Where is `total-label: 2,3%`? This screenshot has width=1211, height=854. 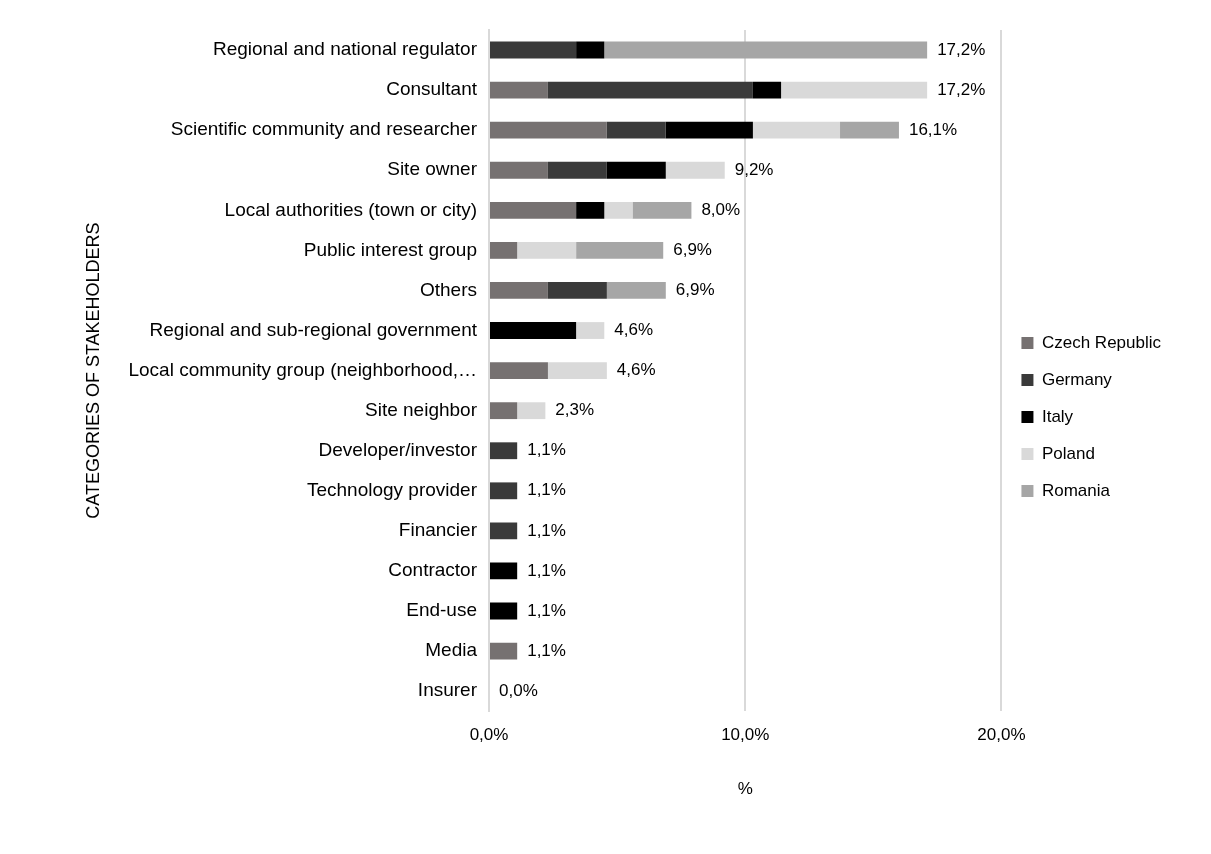 total-label: 2,3% is located at coordinates (575, 410).